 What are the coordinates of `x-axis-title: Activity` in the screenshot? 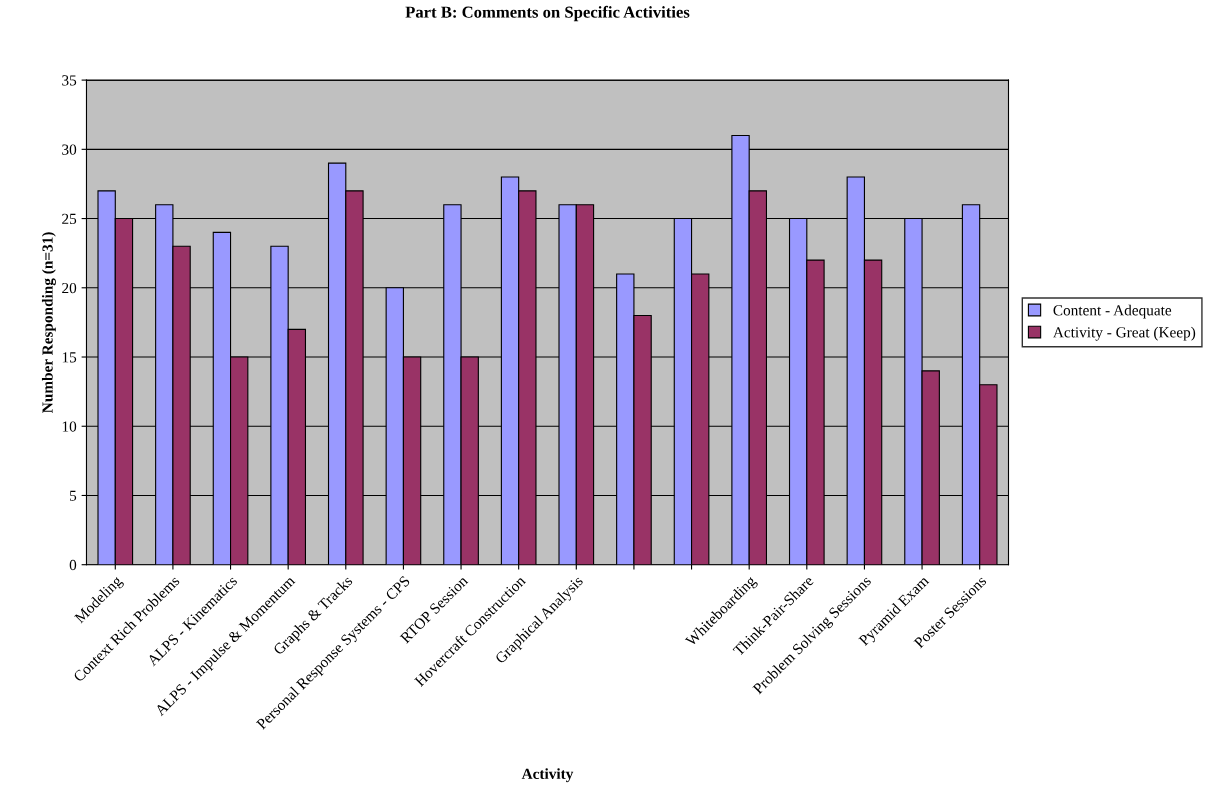 It's located at (547, 775).